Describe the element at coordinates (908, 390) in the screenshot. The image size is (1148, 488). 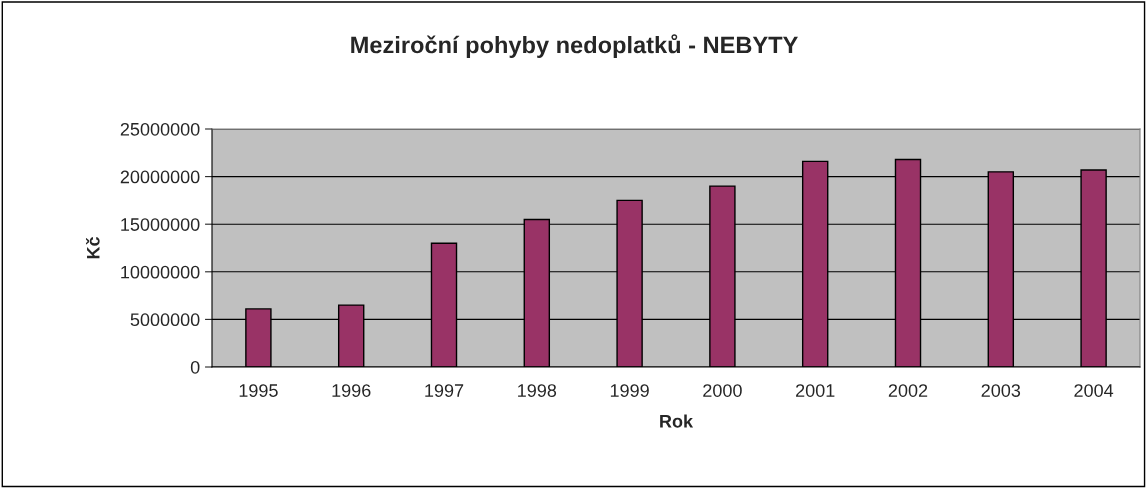
I see `x-tick-label: 2002` at that location.